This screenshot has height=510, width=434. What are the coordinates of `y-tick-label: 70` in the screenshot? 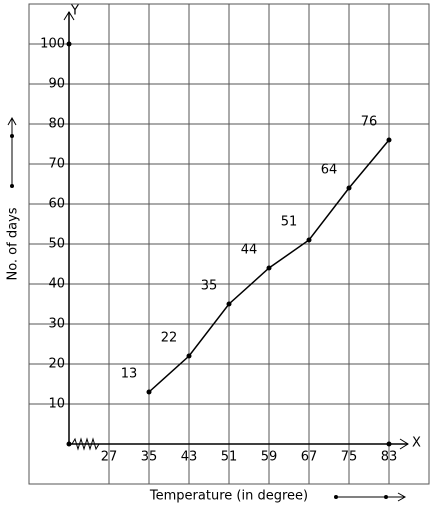 It's located at (56, 164).